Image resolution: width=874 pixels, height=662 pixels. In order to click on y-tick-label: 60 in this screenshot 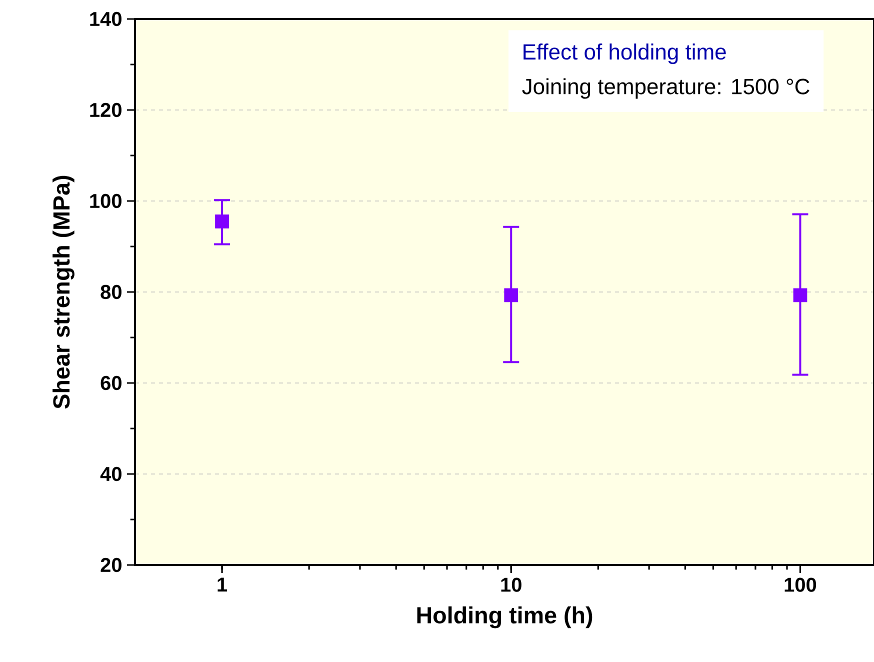, I will do `click(111, 383)`.